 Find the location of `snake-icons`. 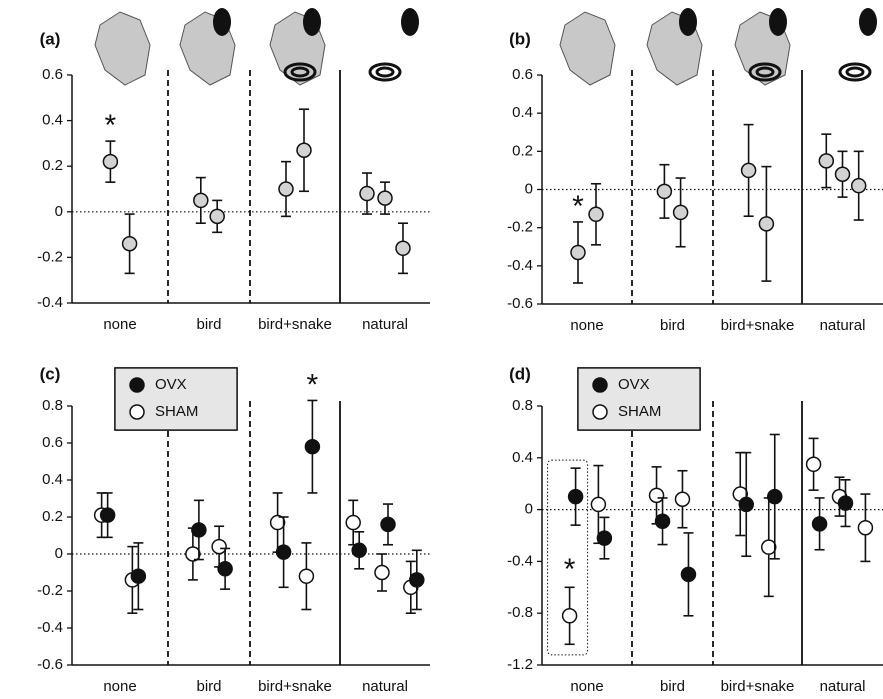

snake-icons is located at coordinates (577, 72).